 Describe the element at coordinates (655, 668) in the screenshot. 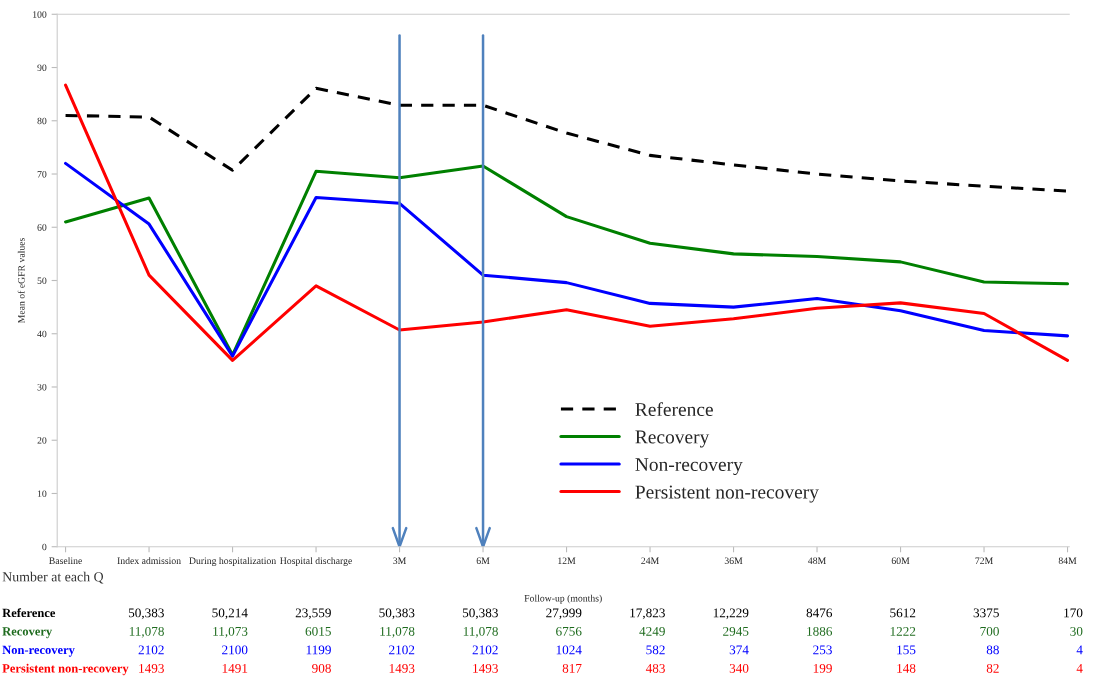

I see `text: 483` at that location.